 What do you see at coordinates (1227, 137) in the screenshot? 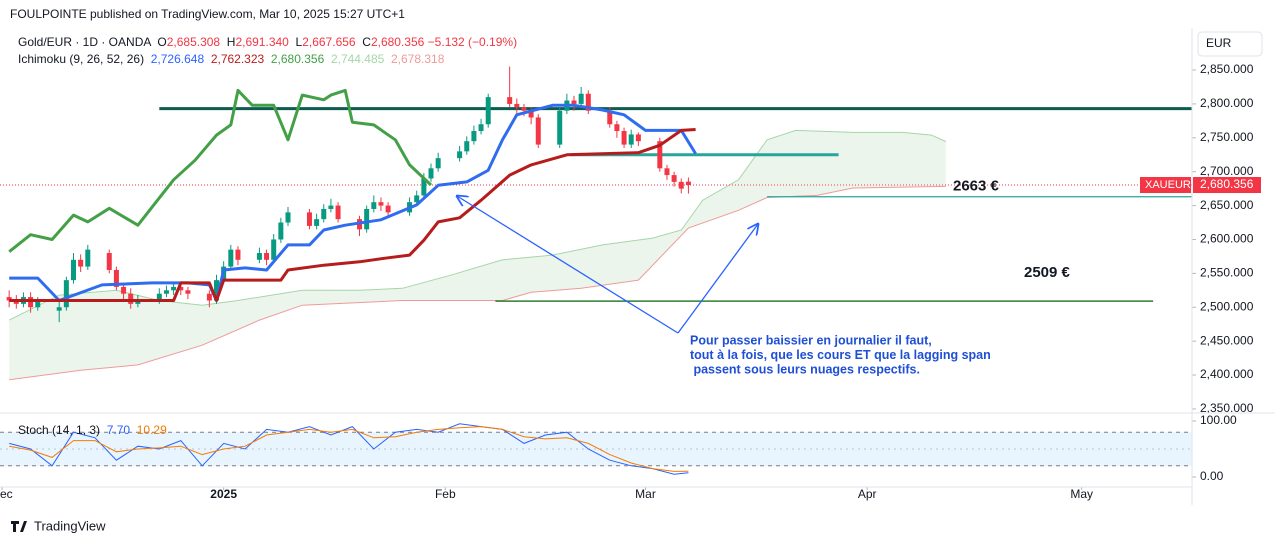
I see `y-tick-label: 2,750.000` at bounding box center [1227, 137].